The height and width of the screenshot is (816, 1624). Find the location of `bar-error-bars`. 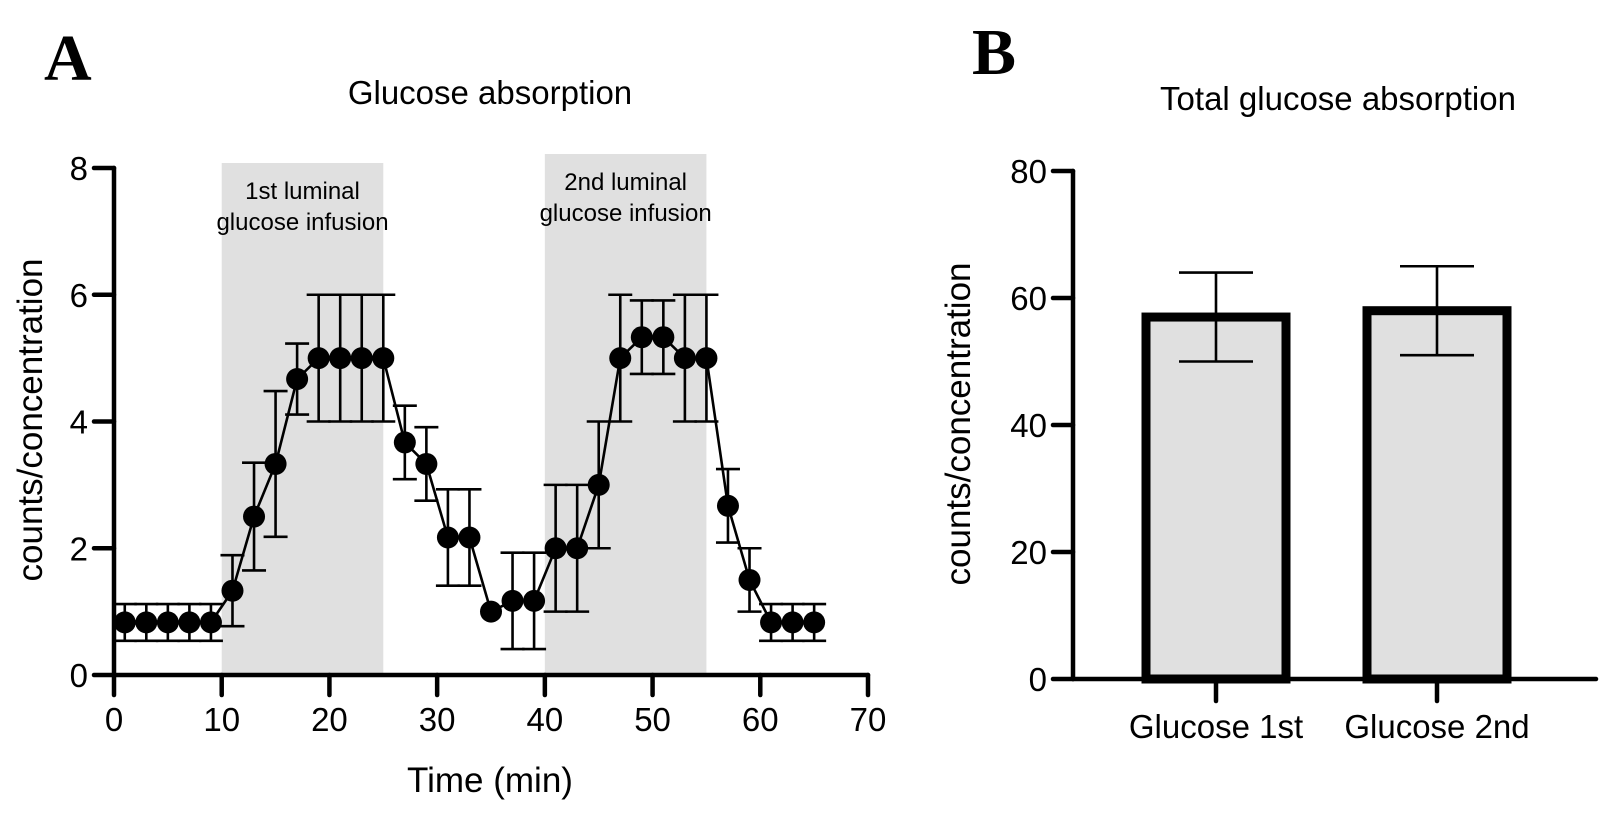

bar-error-bars is located at coordinates (1326, 313).